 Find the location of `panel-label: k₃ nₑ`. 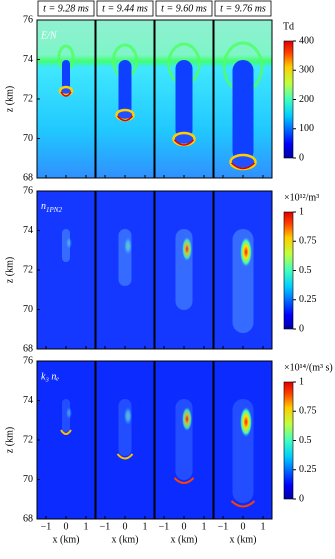

panel-label: k₃ nₑ is located at coordinates (50, 376).